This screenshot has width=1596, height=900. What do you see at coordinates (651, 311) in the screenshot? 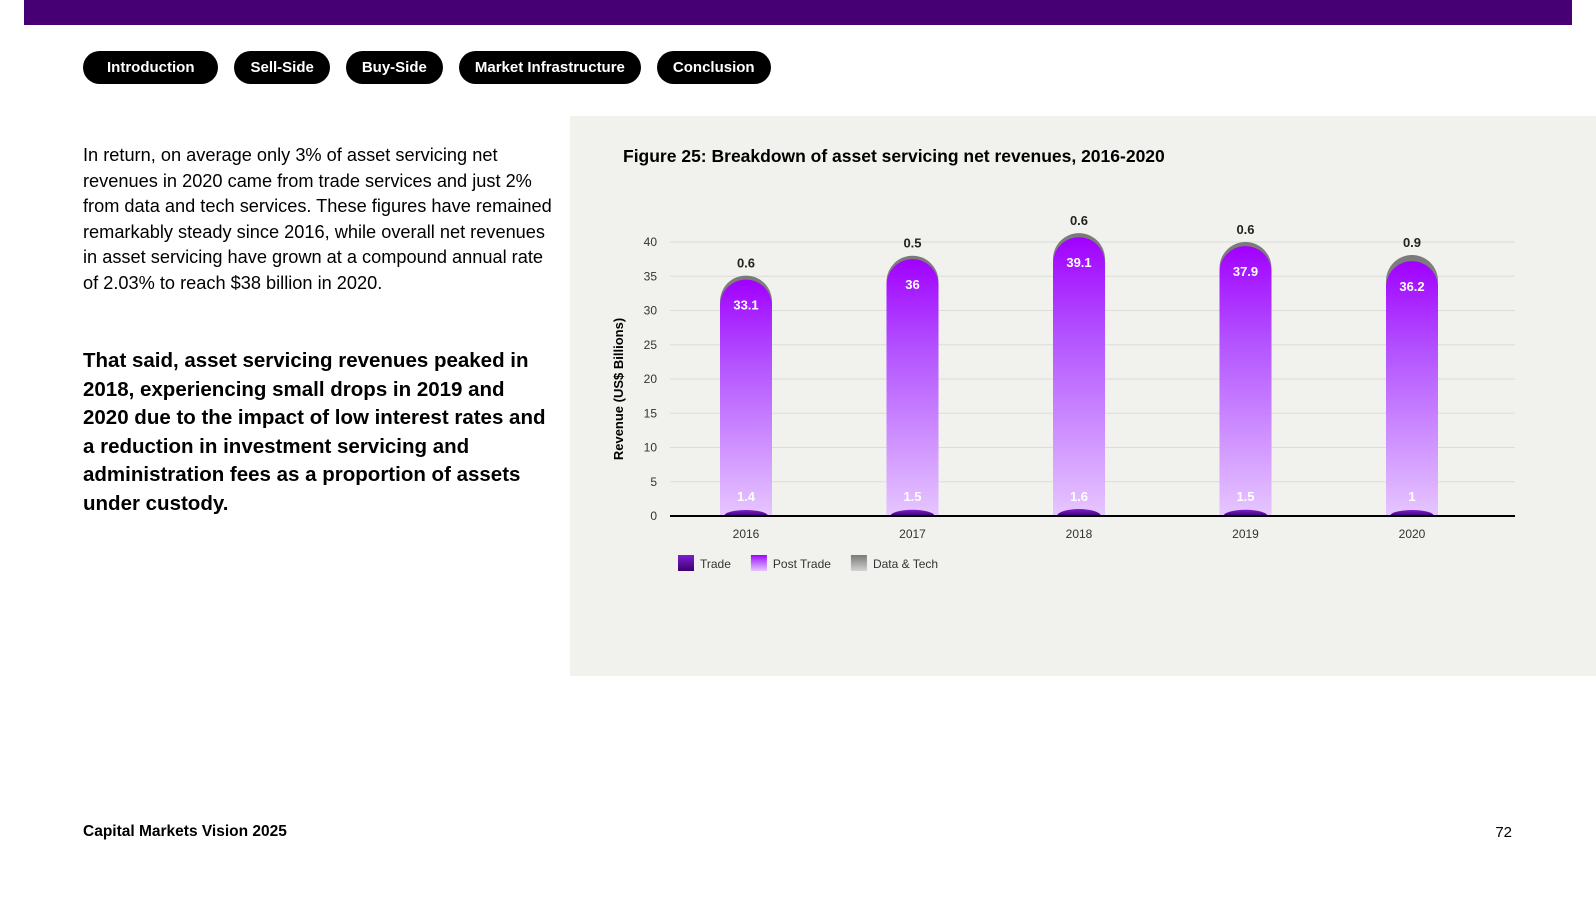
I see `y-tick-label: 30` at bounding box center [651, 311].